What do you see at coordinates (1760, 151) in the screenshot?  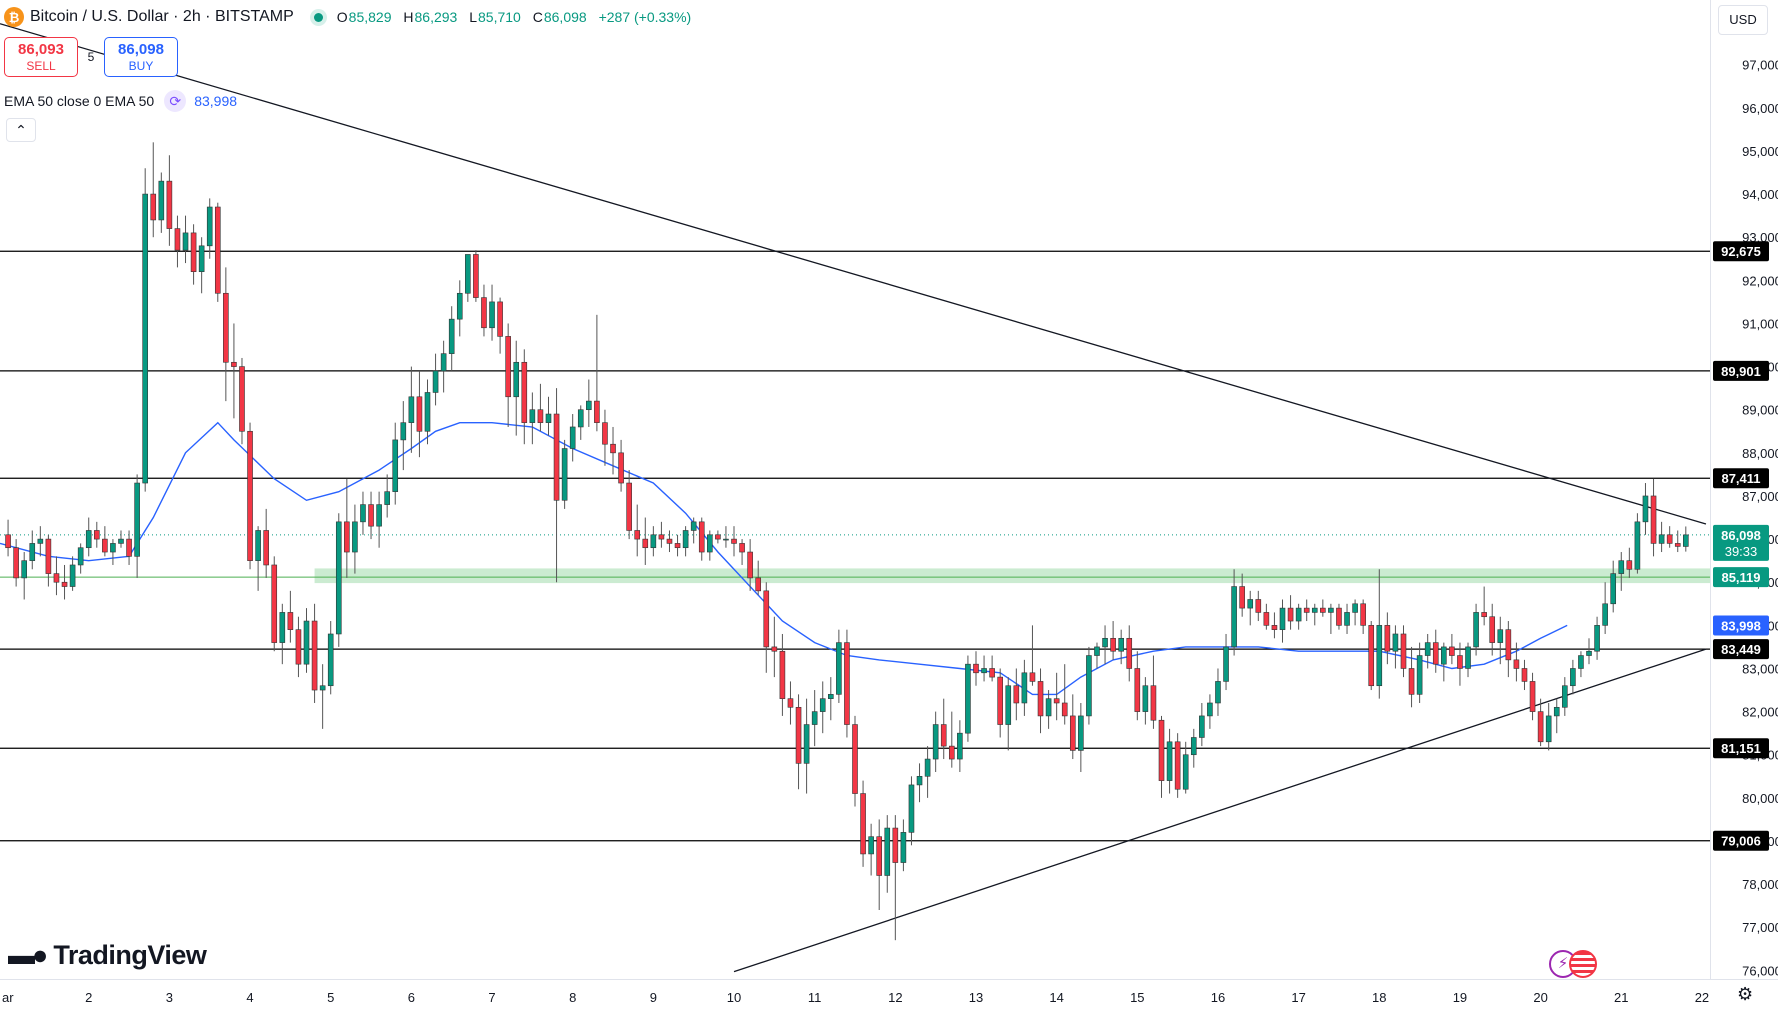 I see `price-tick-label: 95,000` at bounding box center [1760, 151].